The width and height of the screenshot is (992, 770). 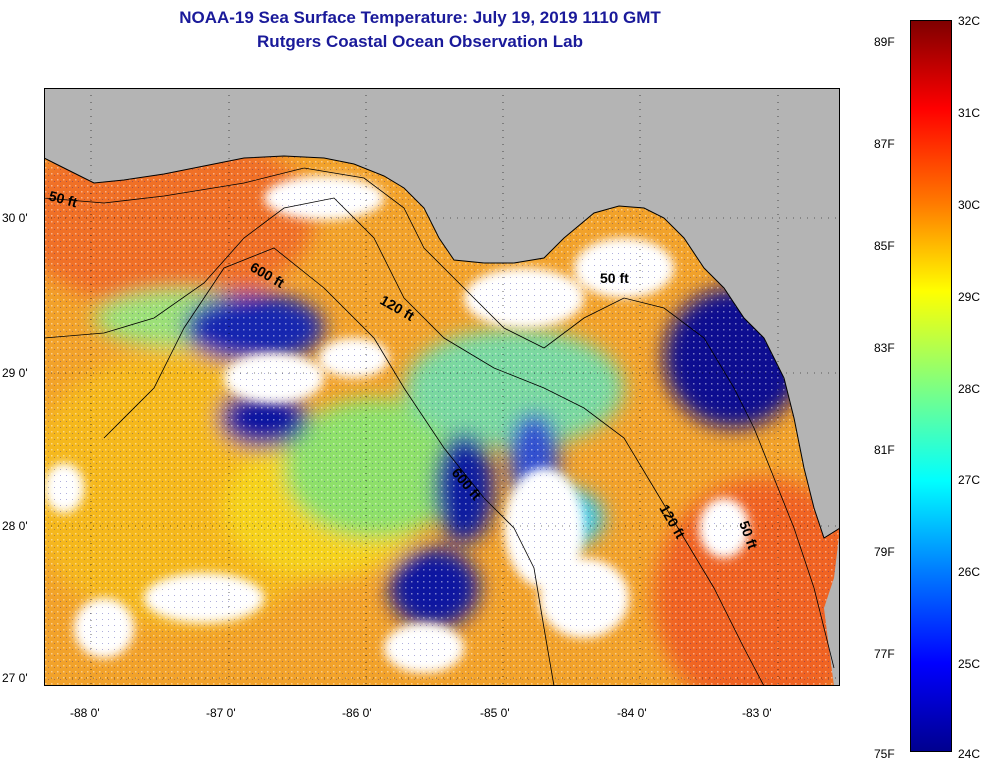 I want to click on lon-tick-label: -85 0', so click(x=495, y=713).